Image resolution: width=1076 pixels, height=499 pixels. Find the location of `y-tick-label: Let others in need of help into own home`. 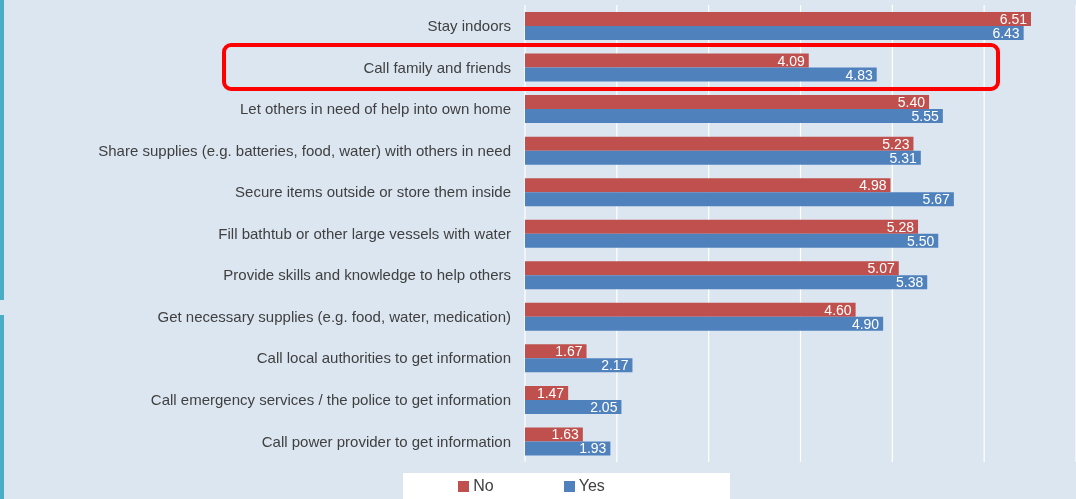

y-tick-label: Let others in need of help into own home is located at coordinates (375, 109).